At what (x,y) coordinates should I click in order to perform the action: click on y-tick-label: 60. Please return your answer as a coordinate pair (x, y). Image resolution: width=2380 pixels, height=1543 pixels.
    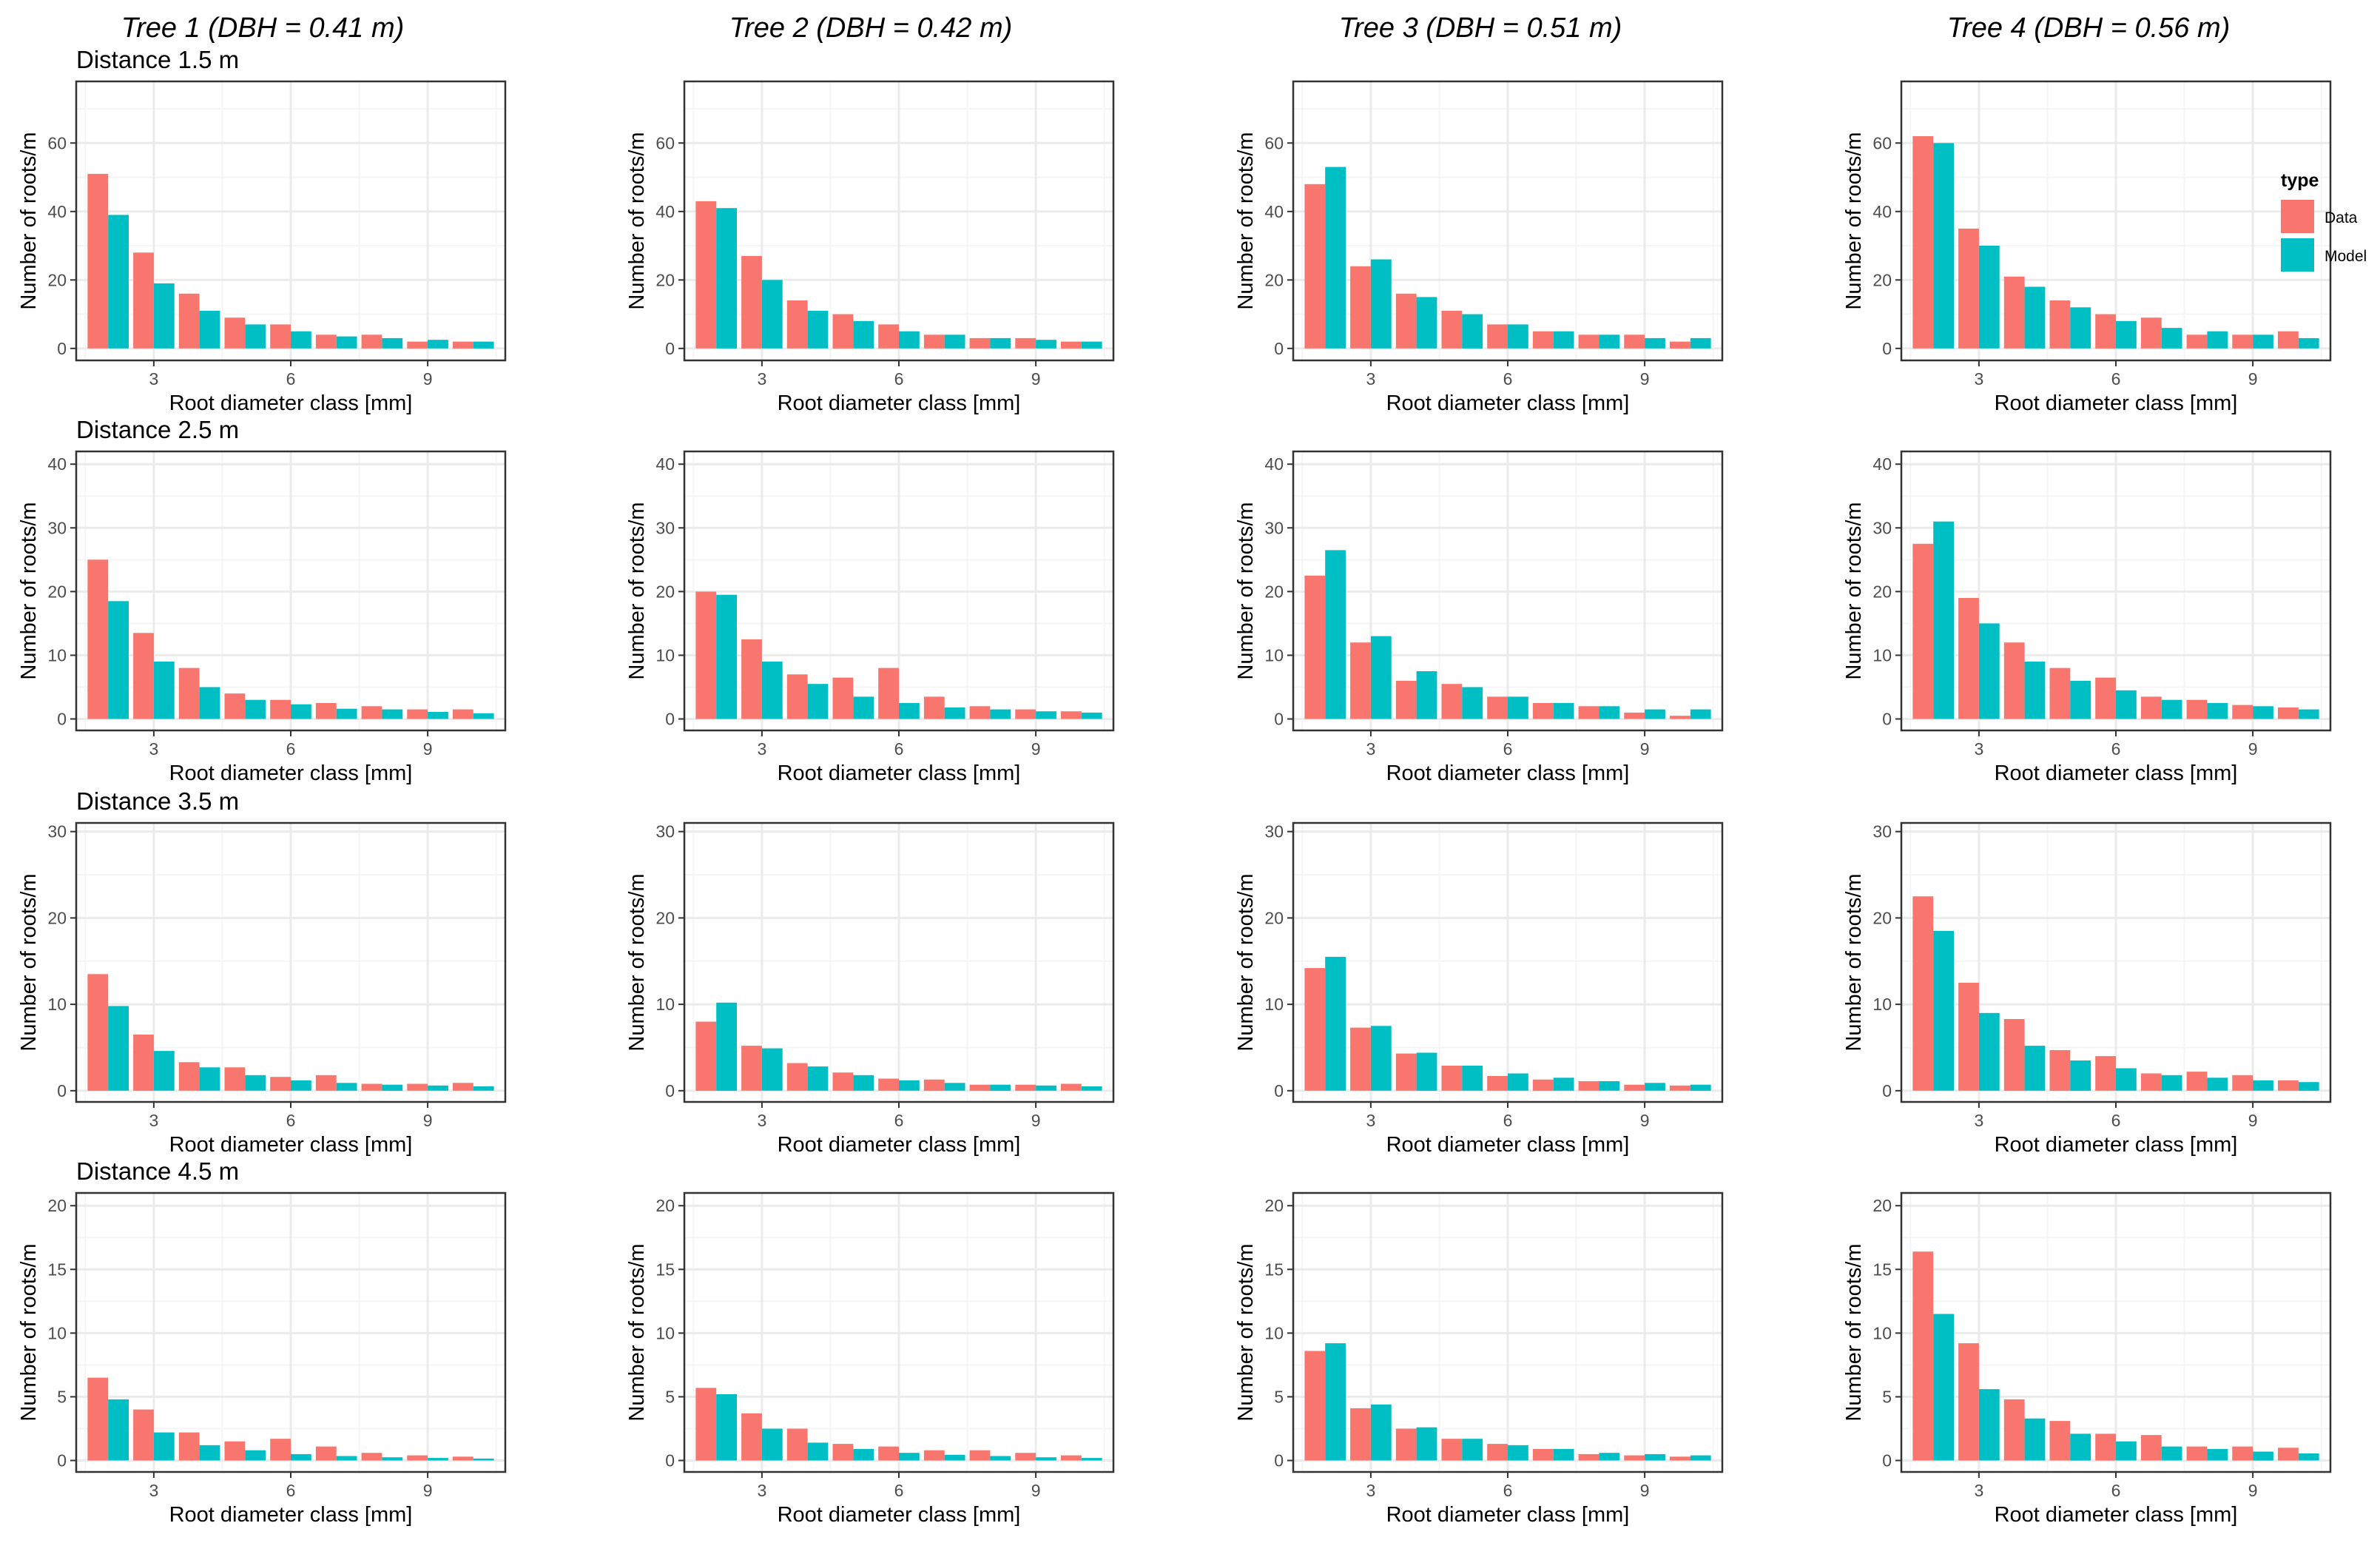
    Looking at the image, I should click on (57, 142).